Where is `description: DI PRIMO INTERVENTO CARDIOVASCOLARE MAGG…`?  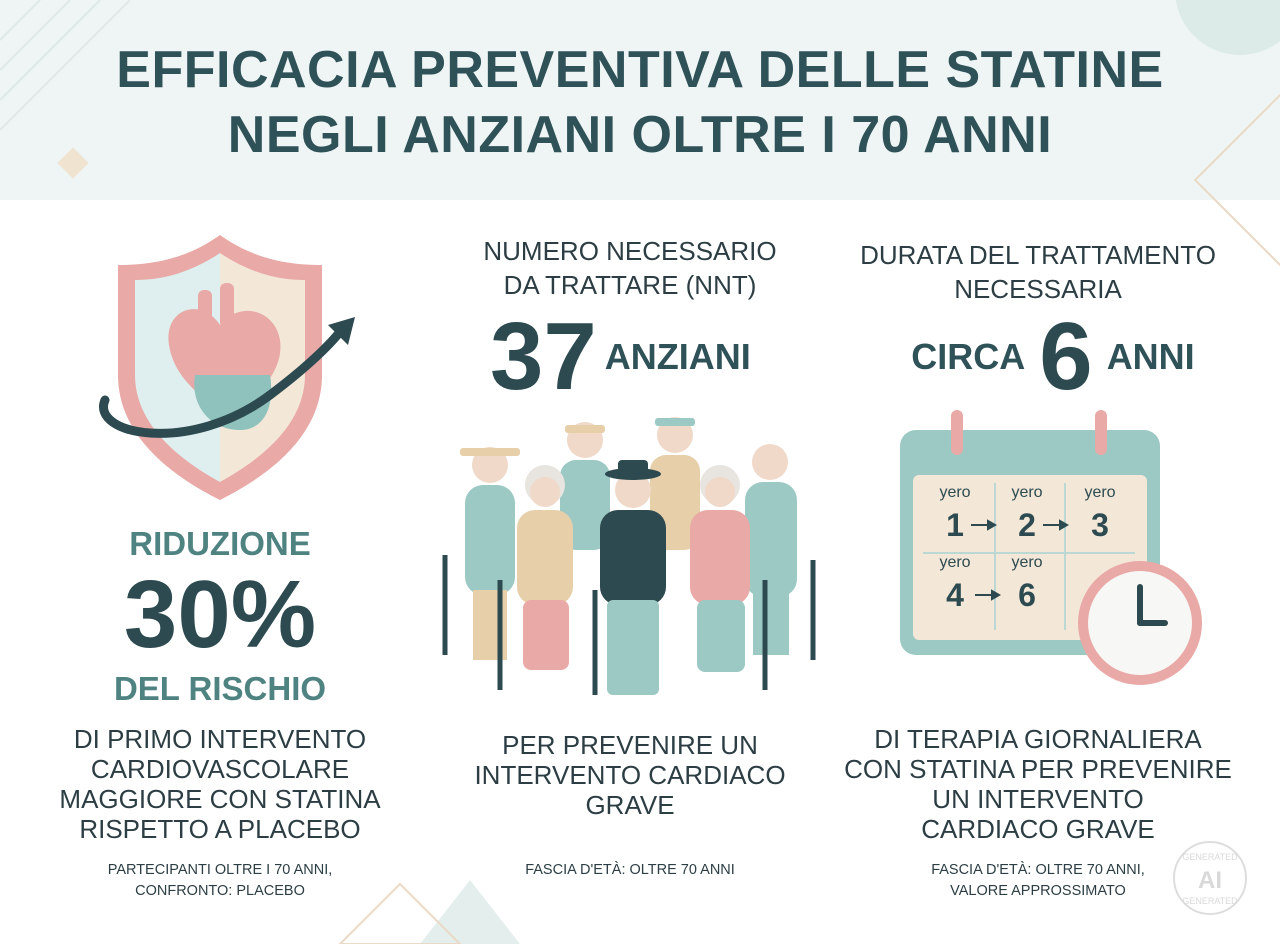
description: DI PRIMO INTERVENTO CARDIOVASCOLARE MAGG… is located at coordinates (220, 784).